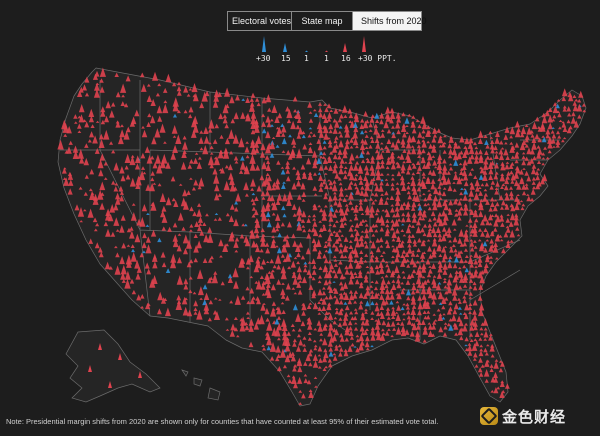 The height and width of the screenshot is (436, 600). What do you see at coordinates (260, 21) in the screenshot?
I see `tab-electoral-votes: Electoral votes` at bounding box center [260, 21].